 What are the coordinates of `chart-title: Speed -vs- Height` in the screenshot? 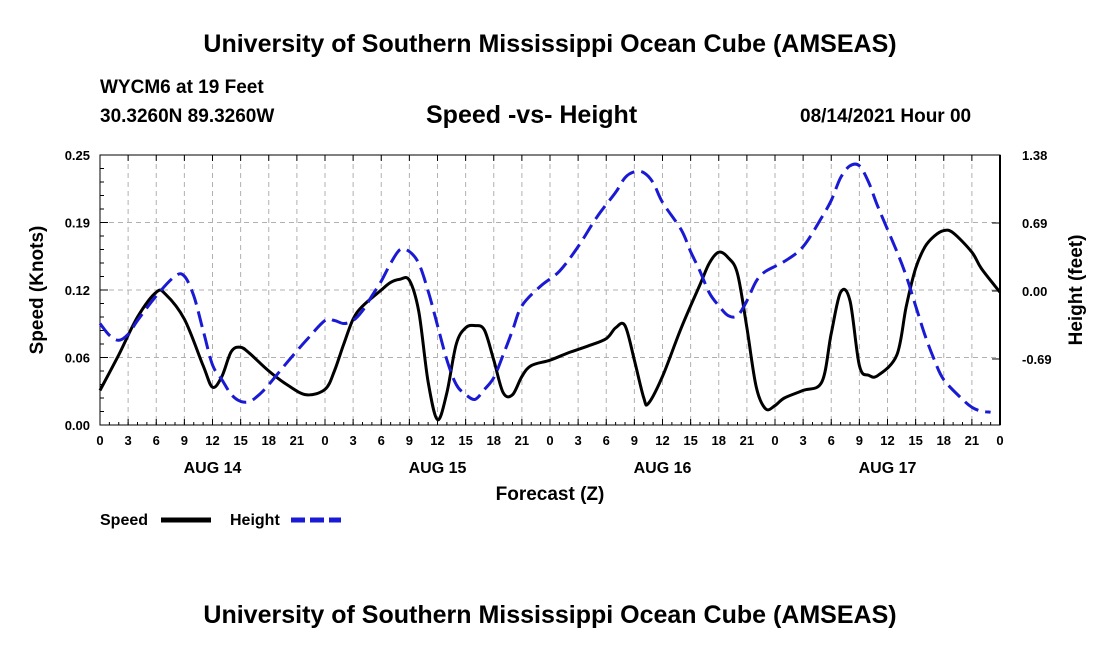 It's located at (532, 115).